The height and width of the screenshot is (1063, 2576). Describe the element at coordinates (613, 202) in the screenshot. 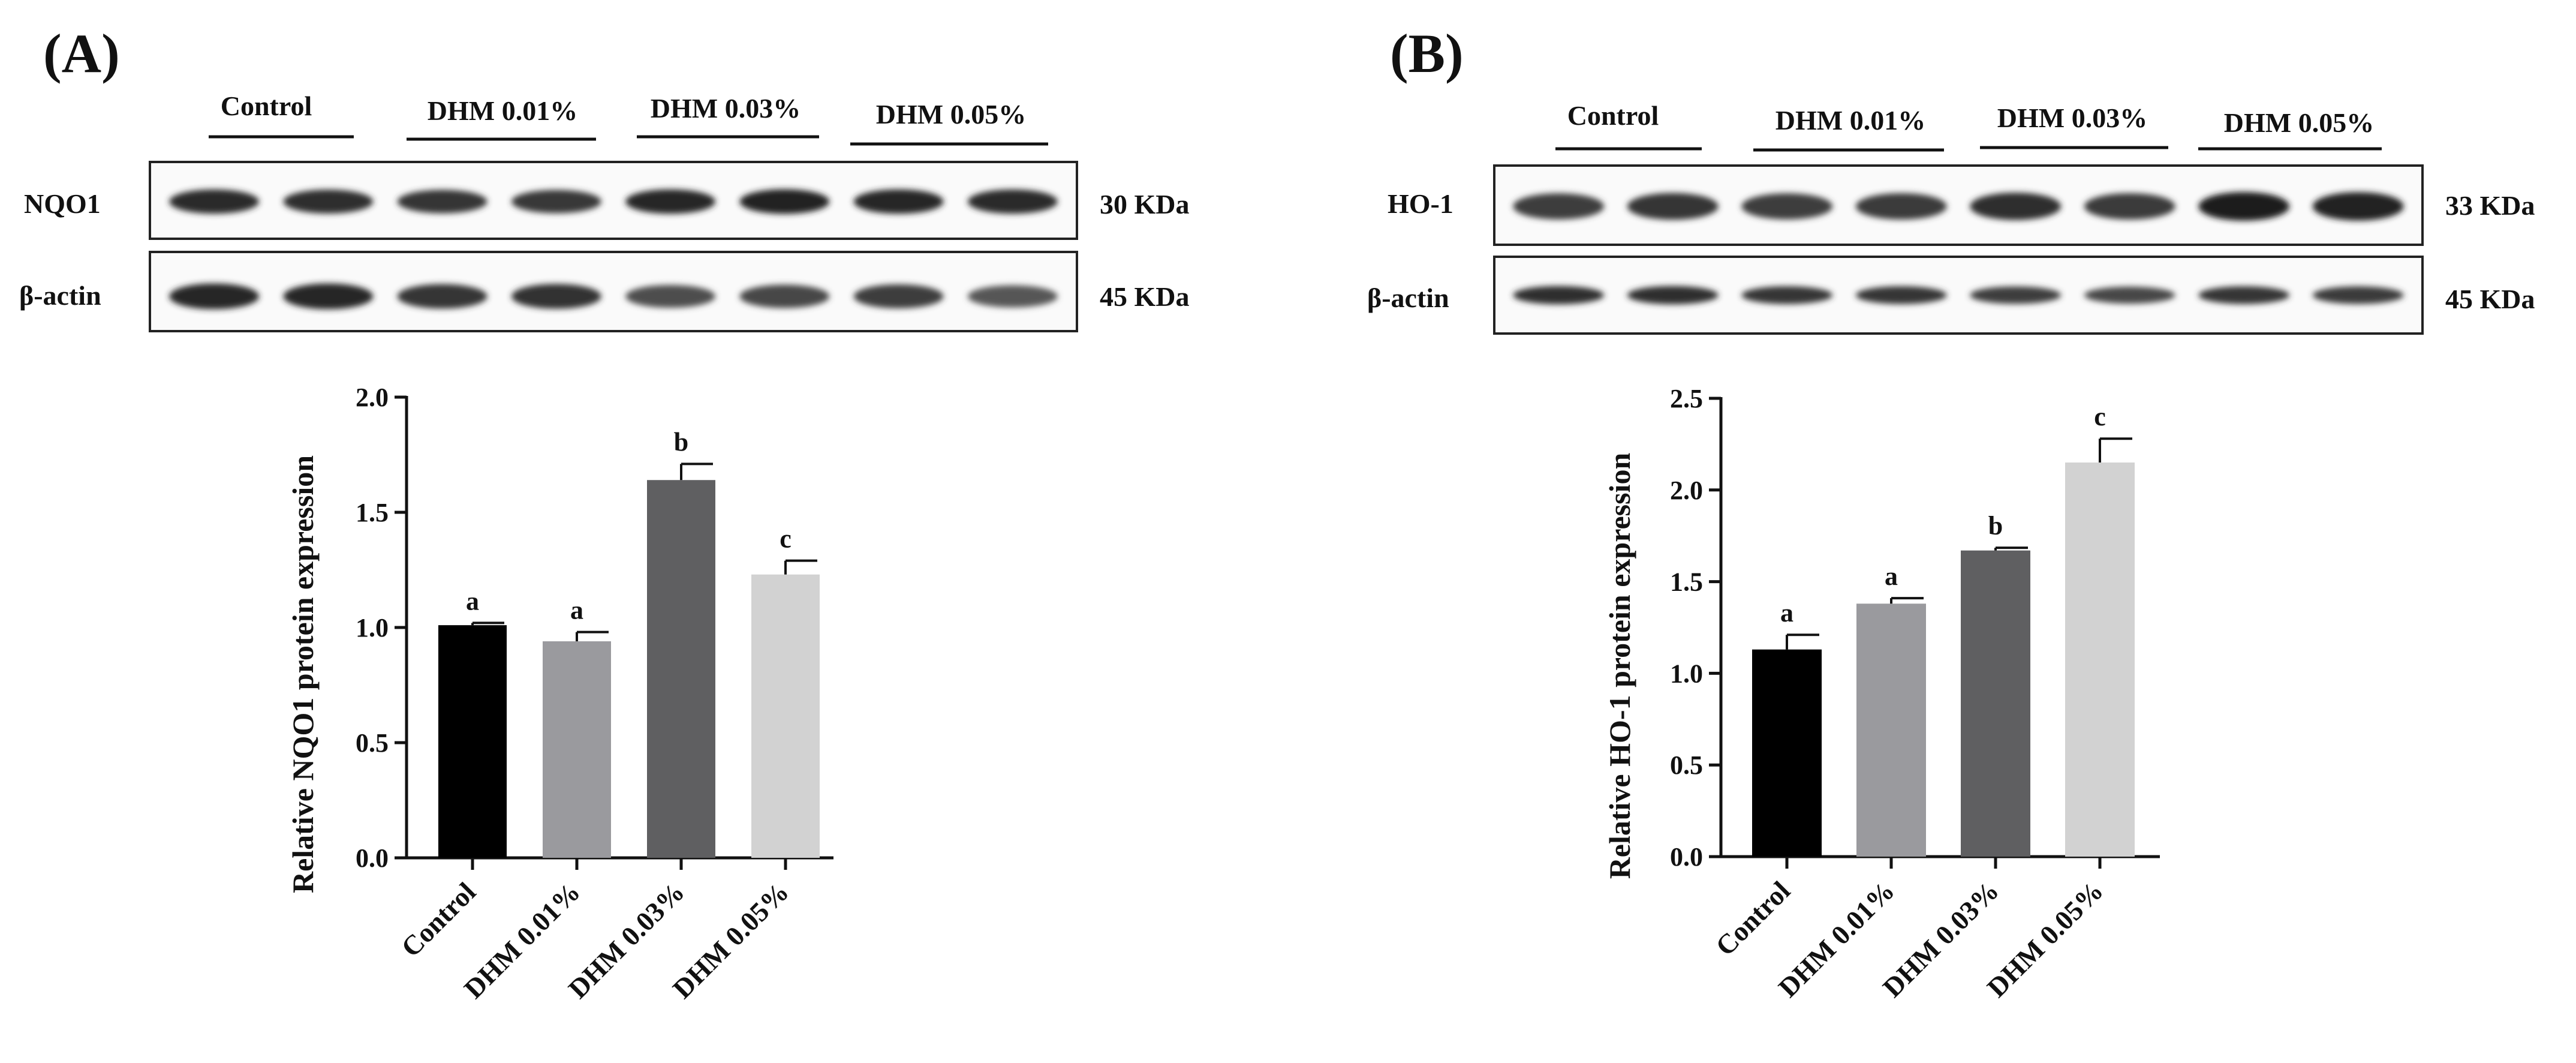

I see `panel-a-blot-row-1-bands` at that location.